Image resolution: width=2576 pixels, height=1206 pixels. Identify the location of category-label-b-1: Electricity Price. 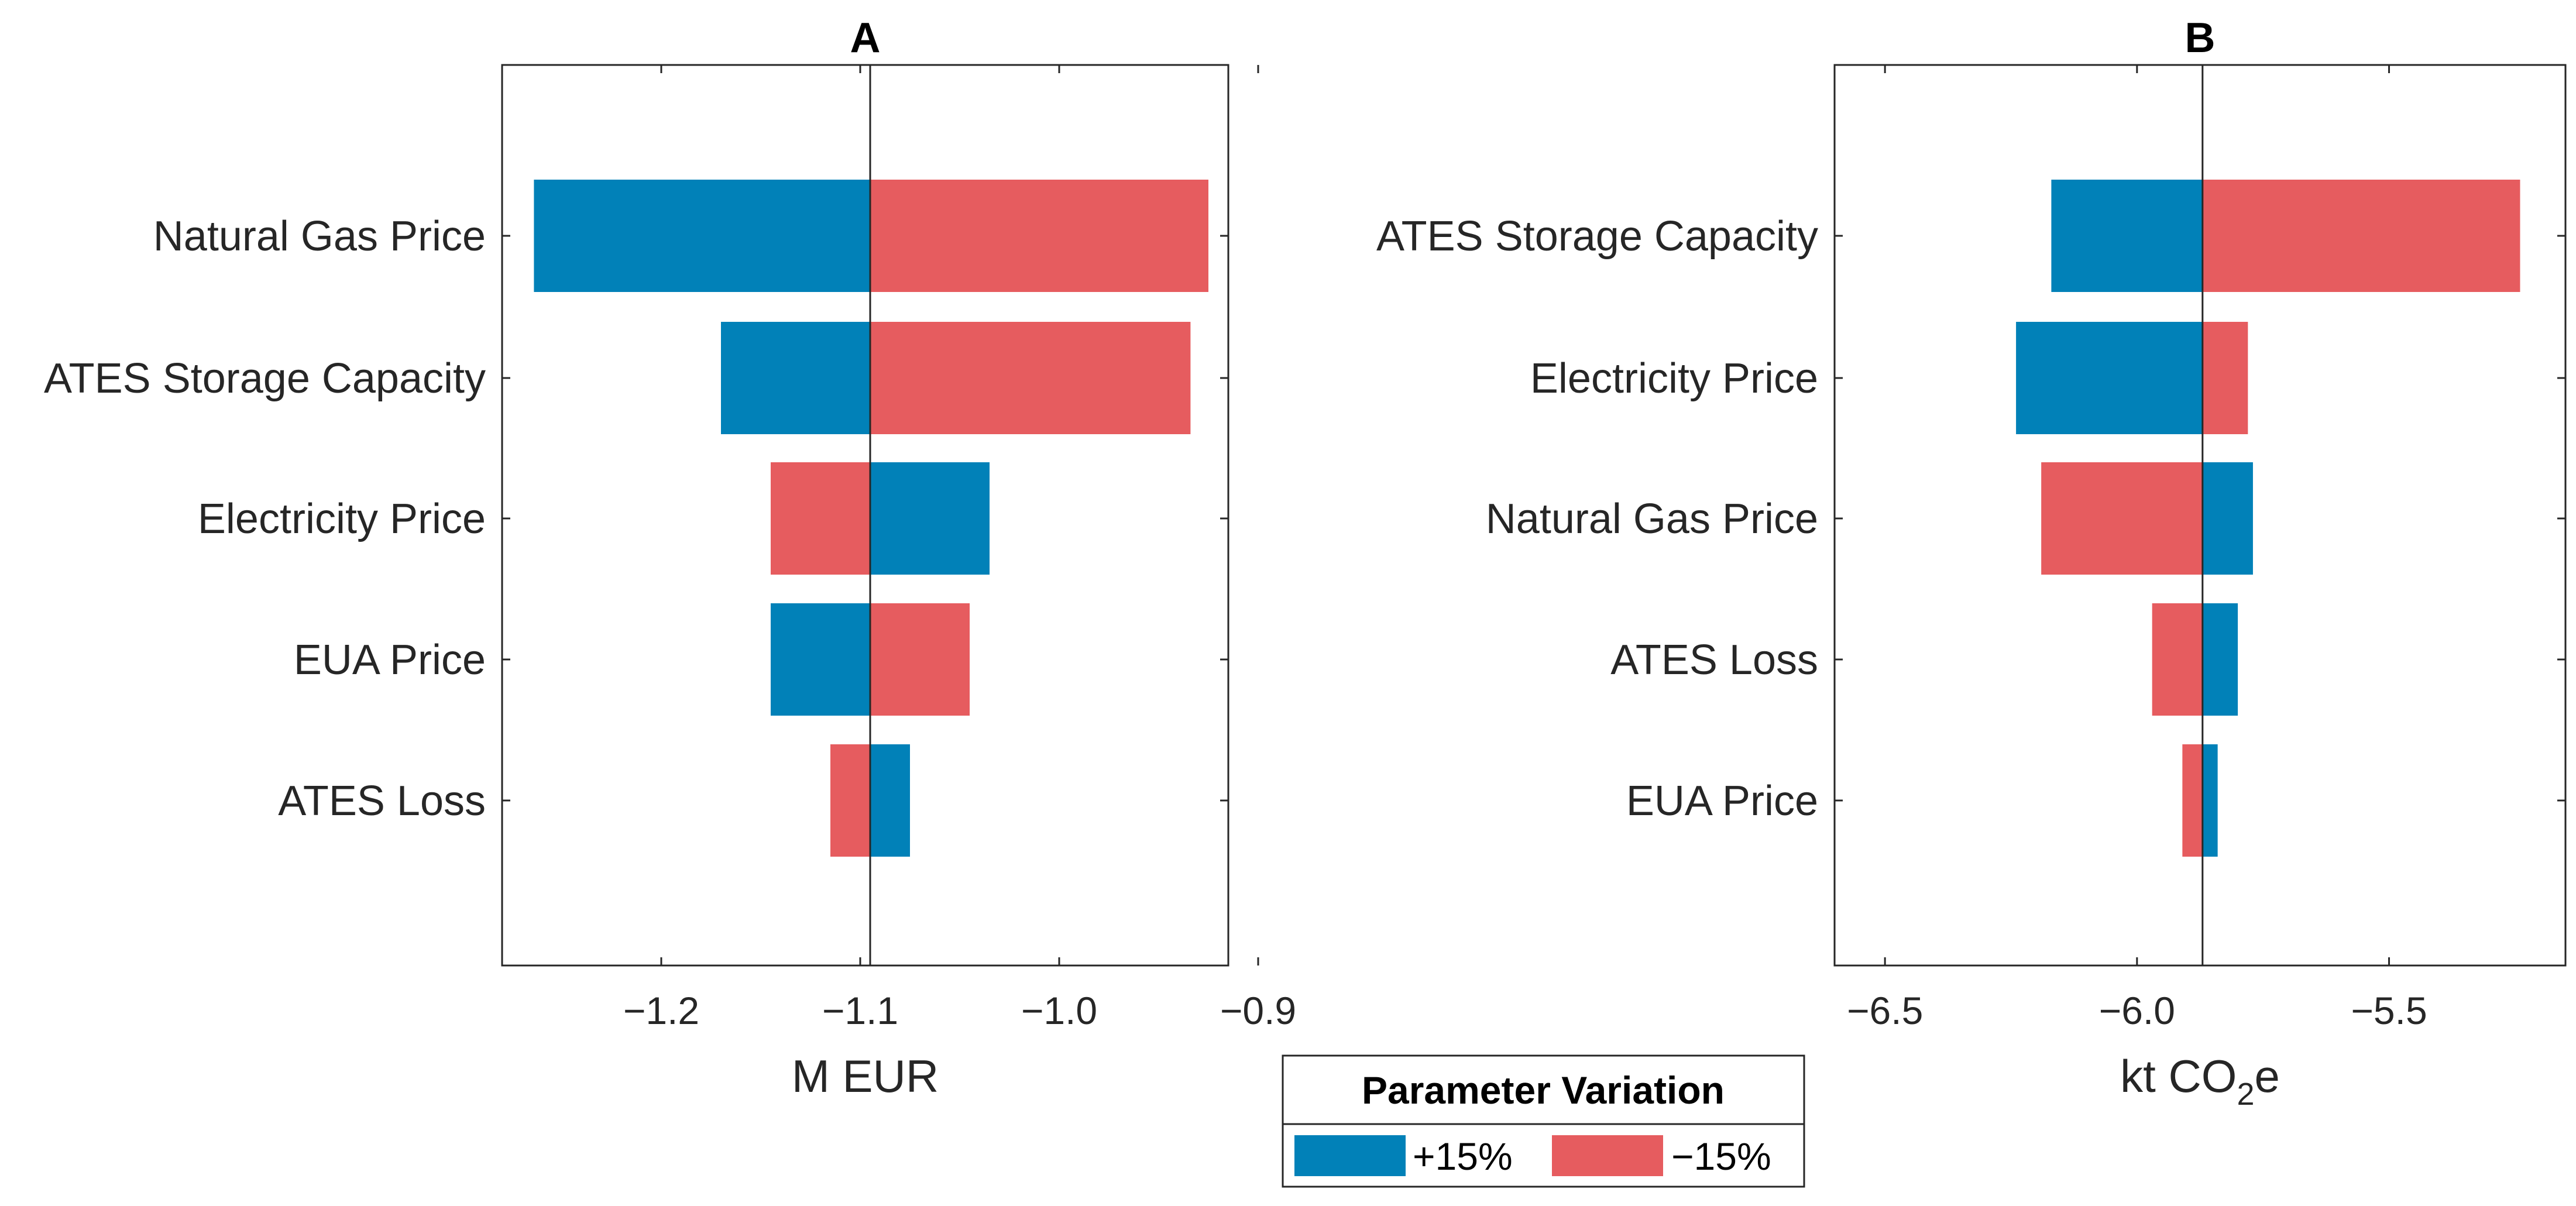
(1674, 378).